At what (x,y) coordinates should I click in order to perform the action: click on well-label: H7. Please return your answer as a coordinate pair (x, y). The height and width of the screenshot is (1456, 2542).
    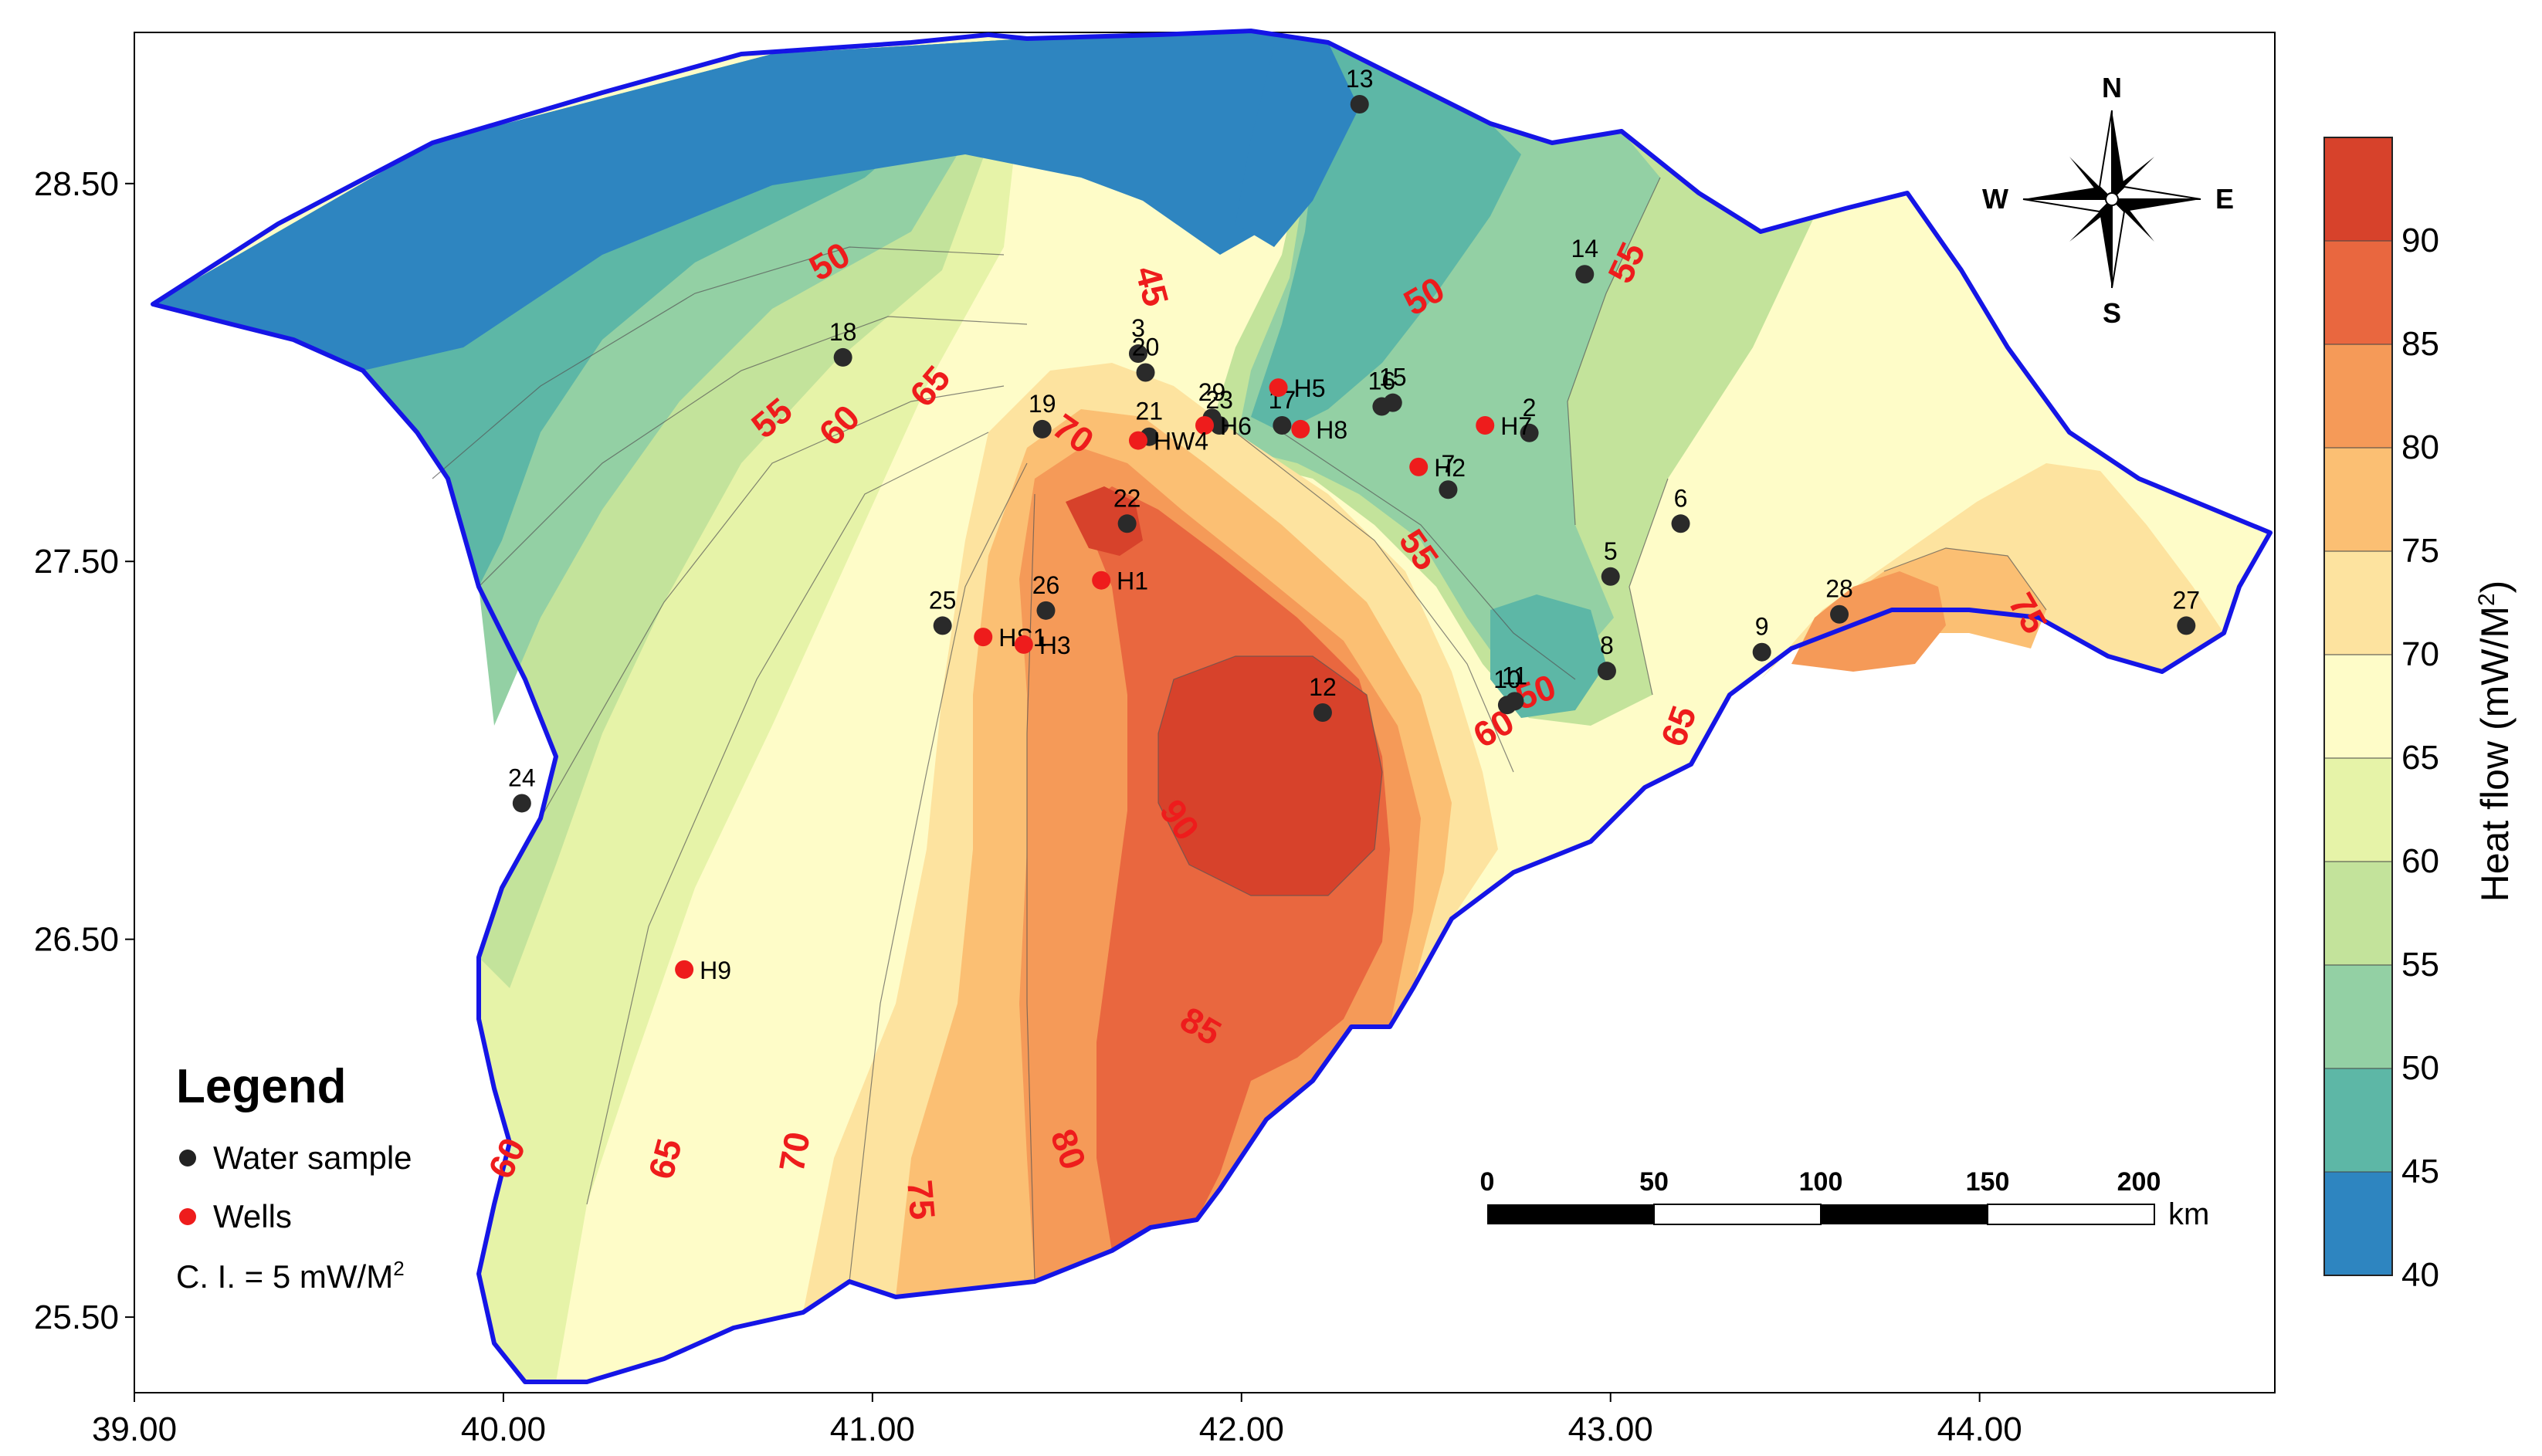
    Looking at the image, I should click on (1516, 426).